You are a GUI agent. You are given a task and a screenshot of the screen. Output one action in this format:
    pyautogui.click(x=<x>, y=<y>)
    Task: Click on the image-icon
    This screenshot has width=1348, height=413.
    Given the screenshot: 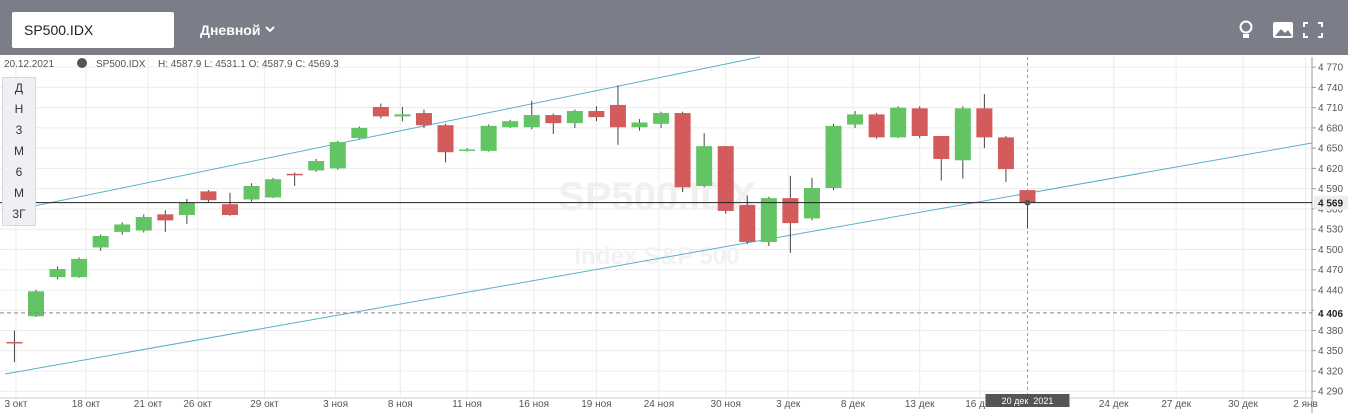 What is the action you would take?
    pyautogui.click(x=1283, y=30)
    